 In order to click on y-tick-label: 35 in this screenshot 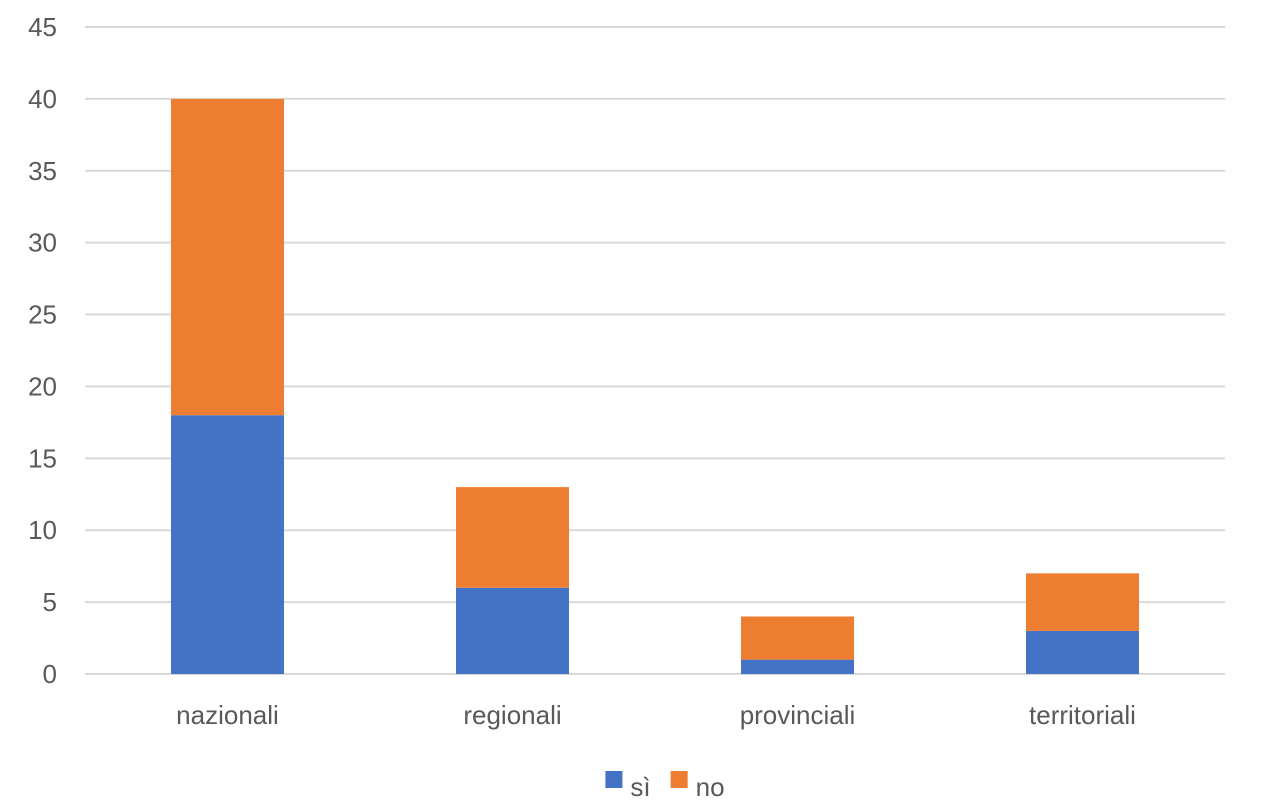, I will do `click(42, 171)`.